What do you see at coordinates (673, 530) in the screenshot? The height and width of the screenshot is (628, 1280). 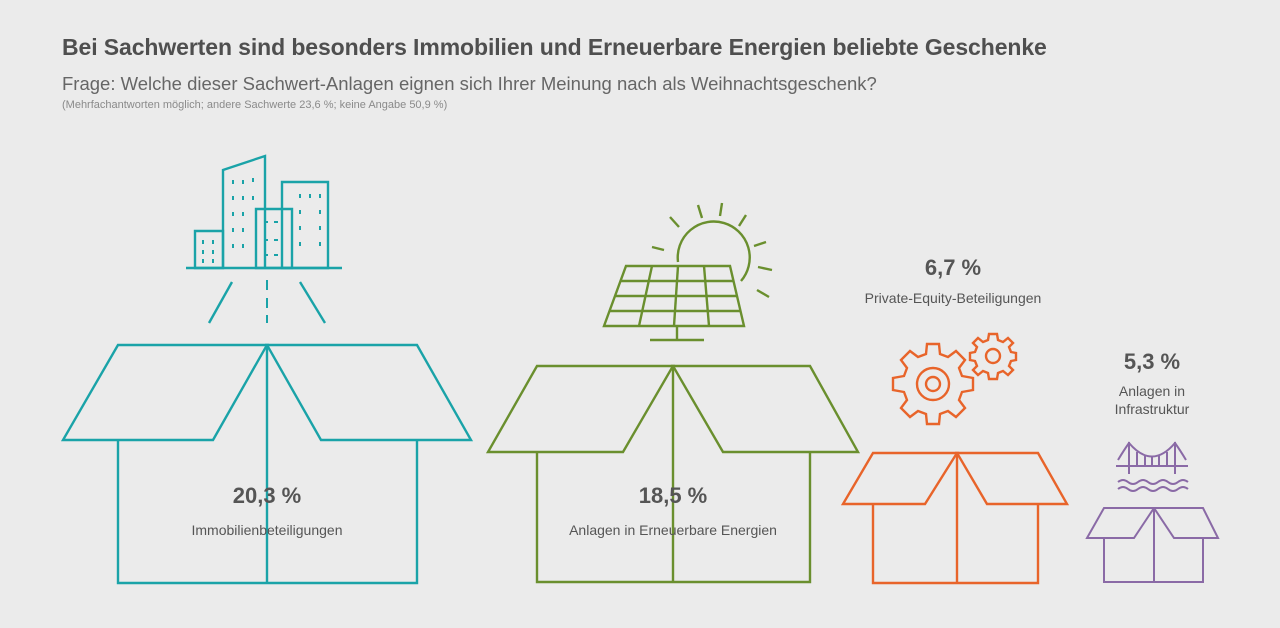 I see `label-erneuerbar: Anlagen in Erneuerbare Energien` at bounding box center [673, 530].